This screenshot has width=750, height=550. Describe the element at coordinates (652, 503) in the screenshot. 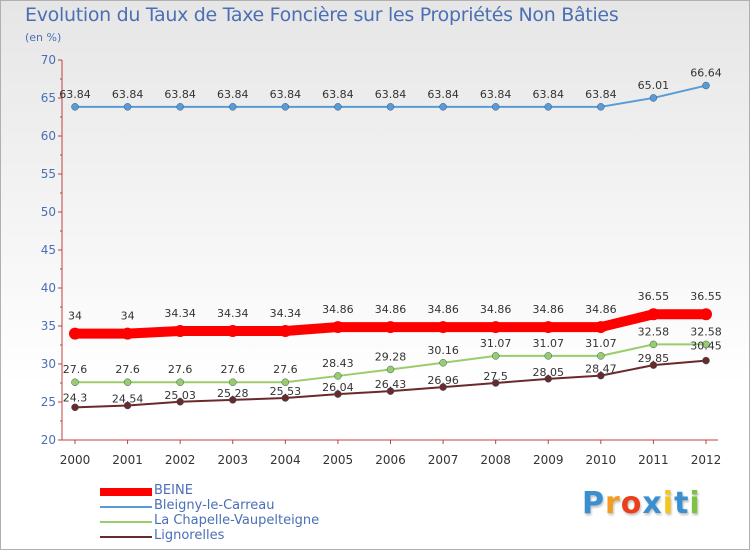

I see `logo-letter: x` at that location.